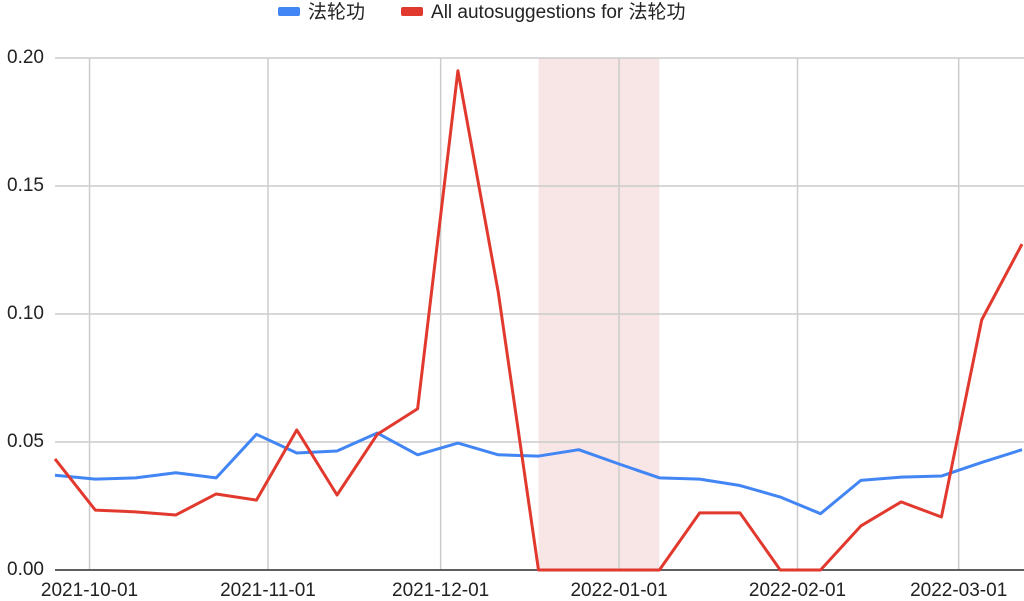 The image size is (1024, 601). I want to click on series-line, so click(538, 473).